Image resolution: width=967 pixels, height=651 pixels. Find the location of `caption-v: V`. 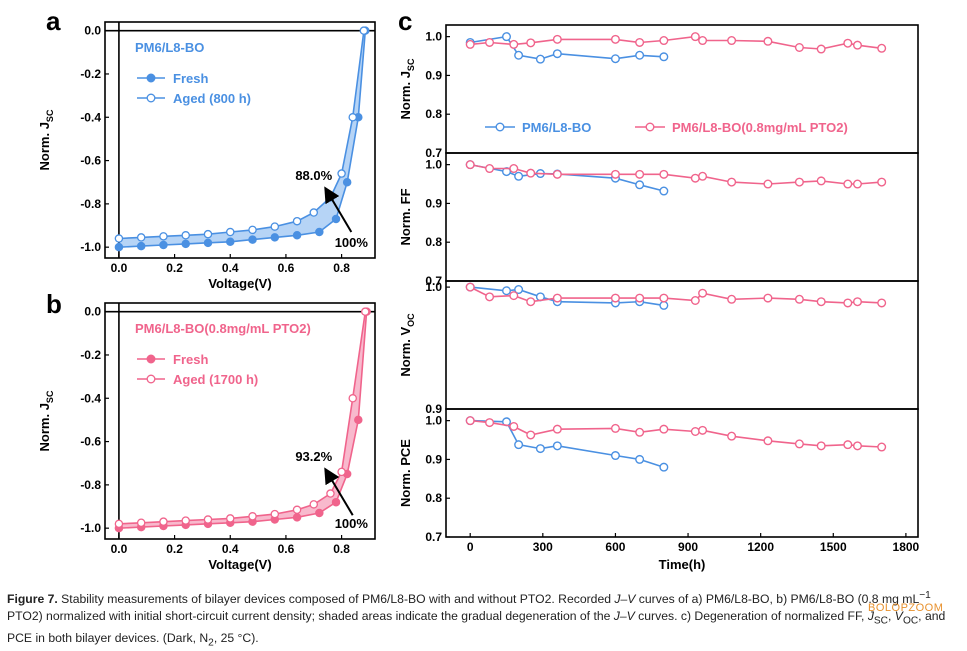

caption-v: V is located at coordinates (898, 616).